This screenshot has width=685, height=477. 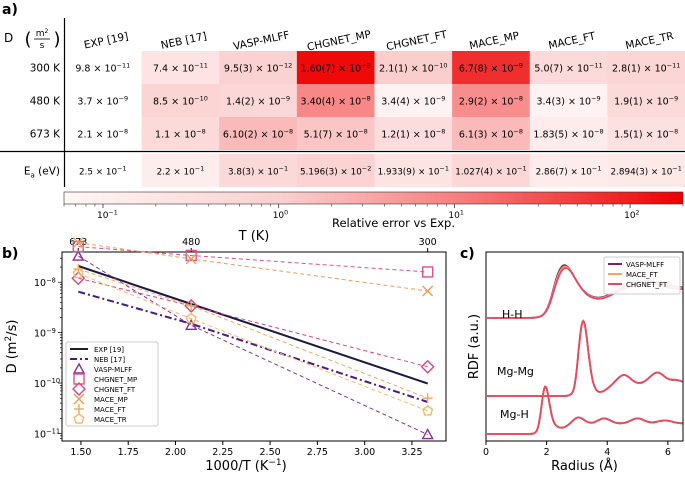 I want to click on cell-mantissa: 1.9(1) × 10, so click(x=641, y=102).